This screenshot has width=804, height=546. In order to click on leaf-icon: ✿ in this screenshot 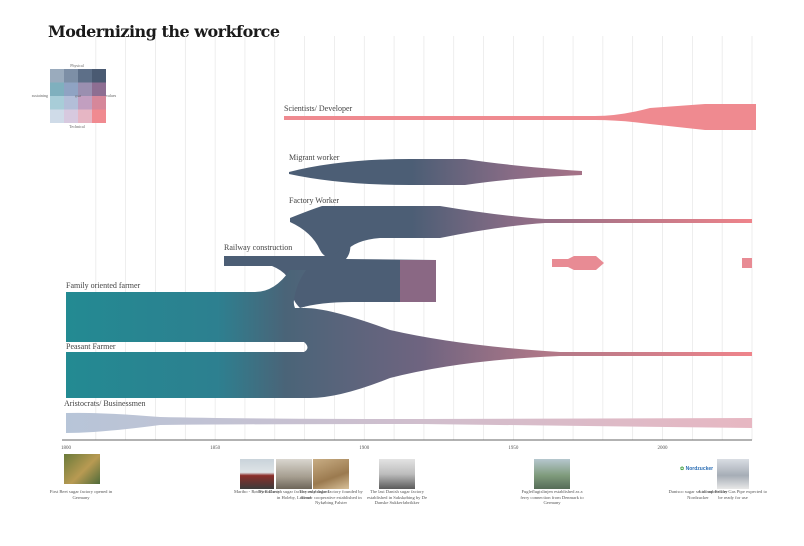, I will do `click(682, 469)`.